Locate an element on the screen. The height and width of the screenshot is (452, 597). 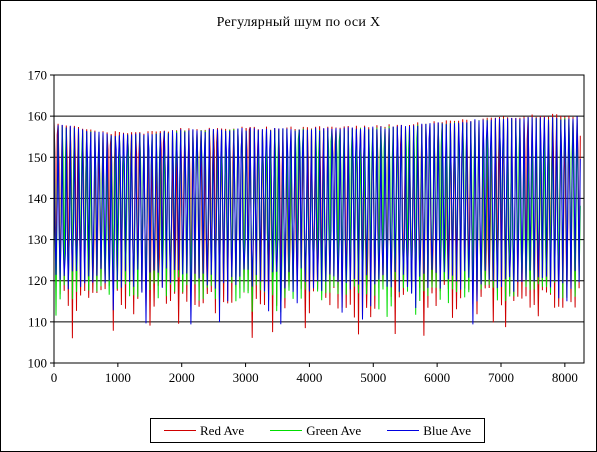
legend-swatch-blue is located at coordinates (403, 430).